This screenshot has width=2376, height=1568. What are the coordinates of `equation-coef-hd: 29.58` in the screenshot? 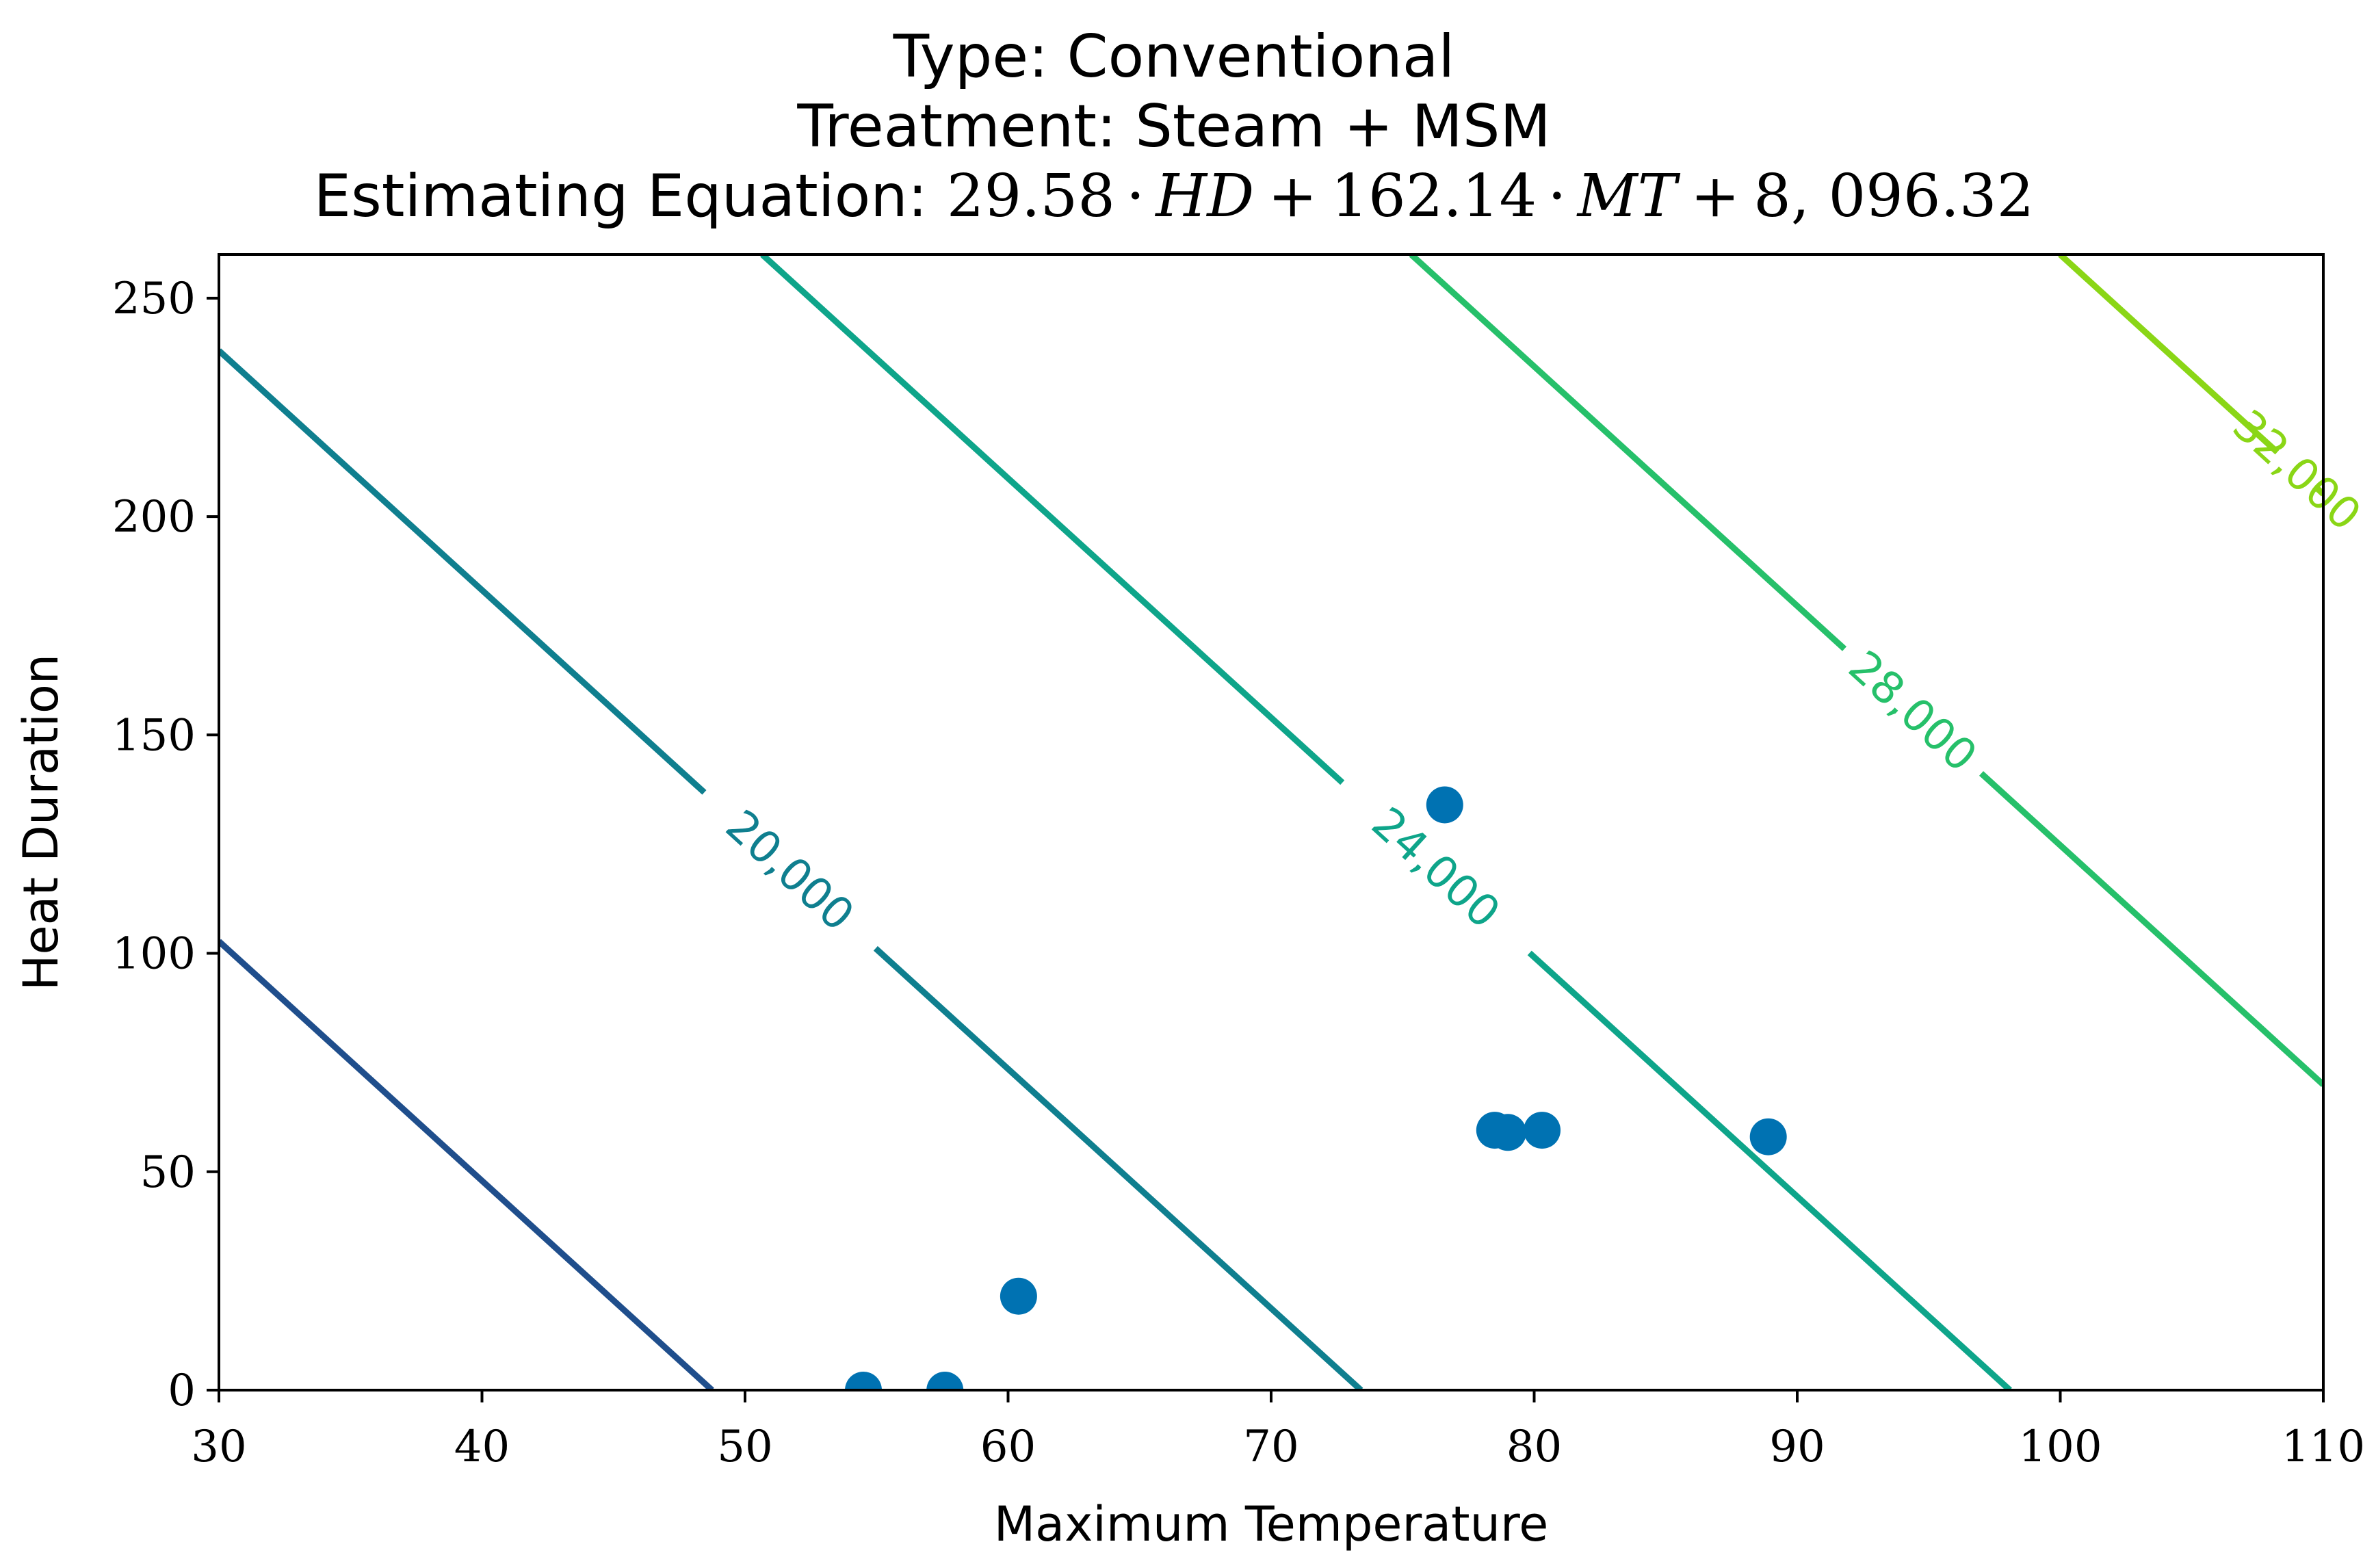 It's located at (1031, 197).